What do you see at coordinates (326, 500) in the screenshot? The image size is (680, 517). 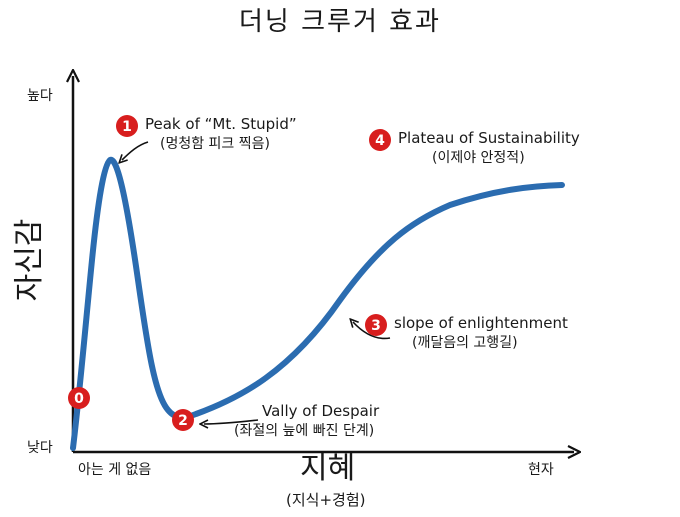 I see `x-axis-sublabel: (지식+경험)` at bounding box center [326, 500].